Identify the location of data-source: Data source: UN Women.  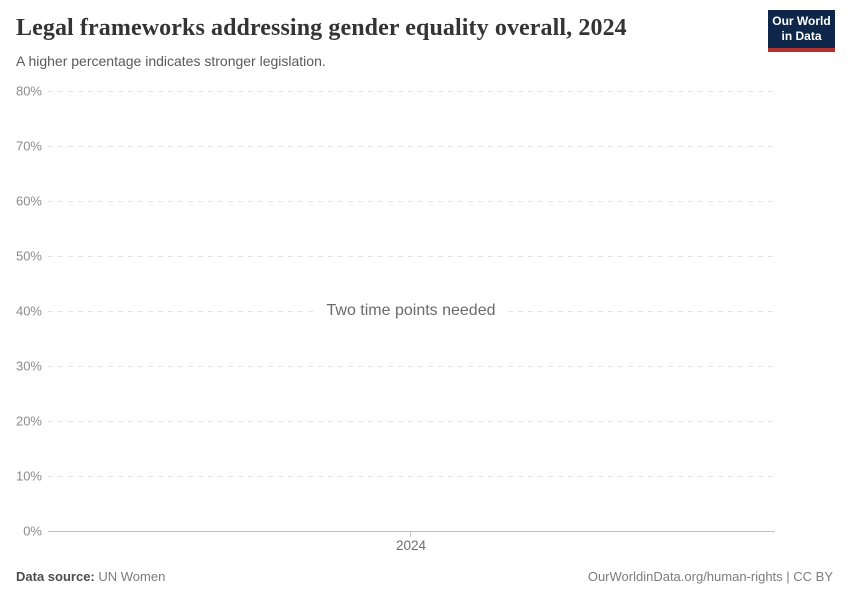
(90, 576).